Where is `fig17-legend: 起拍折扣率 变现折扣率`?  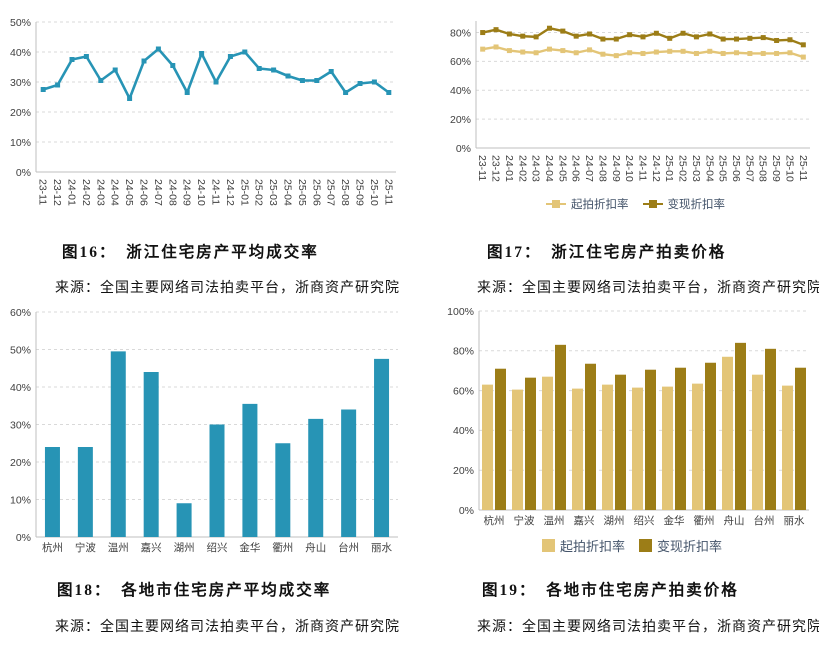 fig17-legend: 起拍折扣率 变现折扣率 is located at coordinates (635, 204).